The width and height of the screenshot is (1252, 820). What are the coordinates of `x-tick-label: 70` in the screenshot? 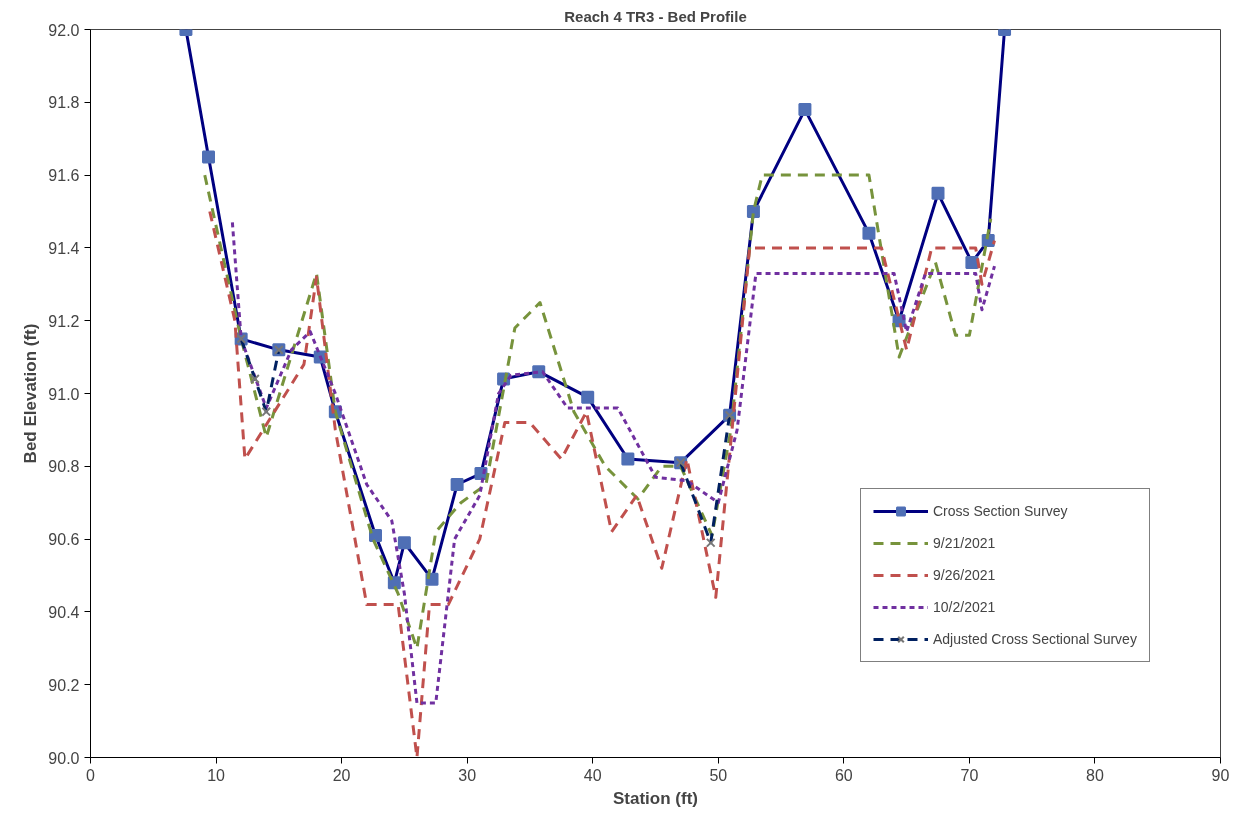 It's located at (969, 775).